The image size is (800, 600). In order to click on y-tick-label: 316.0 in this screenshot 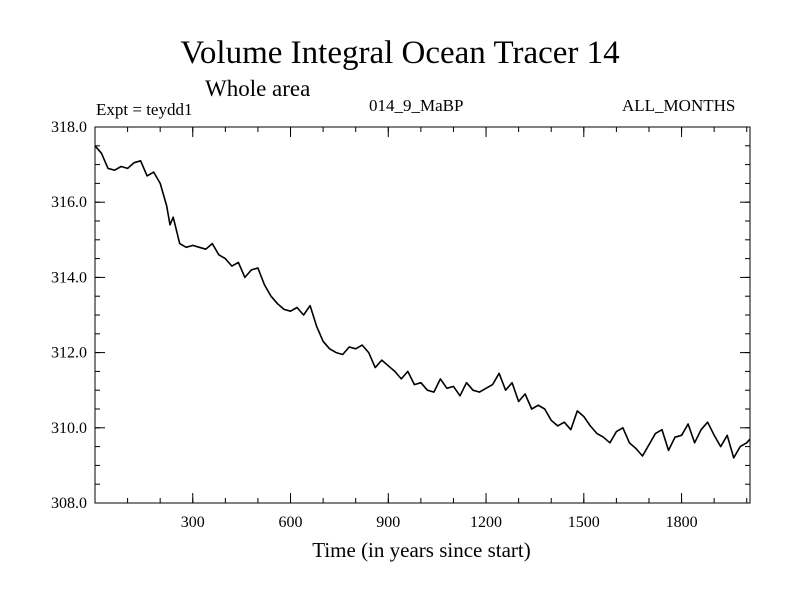, I will do `click(69, 202)`.